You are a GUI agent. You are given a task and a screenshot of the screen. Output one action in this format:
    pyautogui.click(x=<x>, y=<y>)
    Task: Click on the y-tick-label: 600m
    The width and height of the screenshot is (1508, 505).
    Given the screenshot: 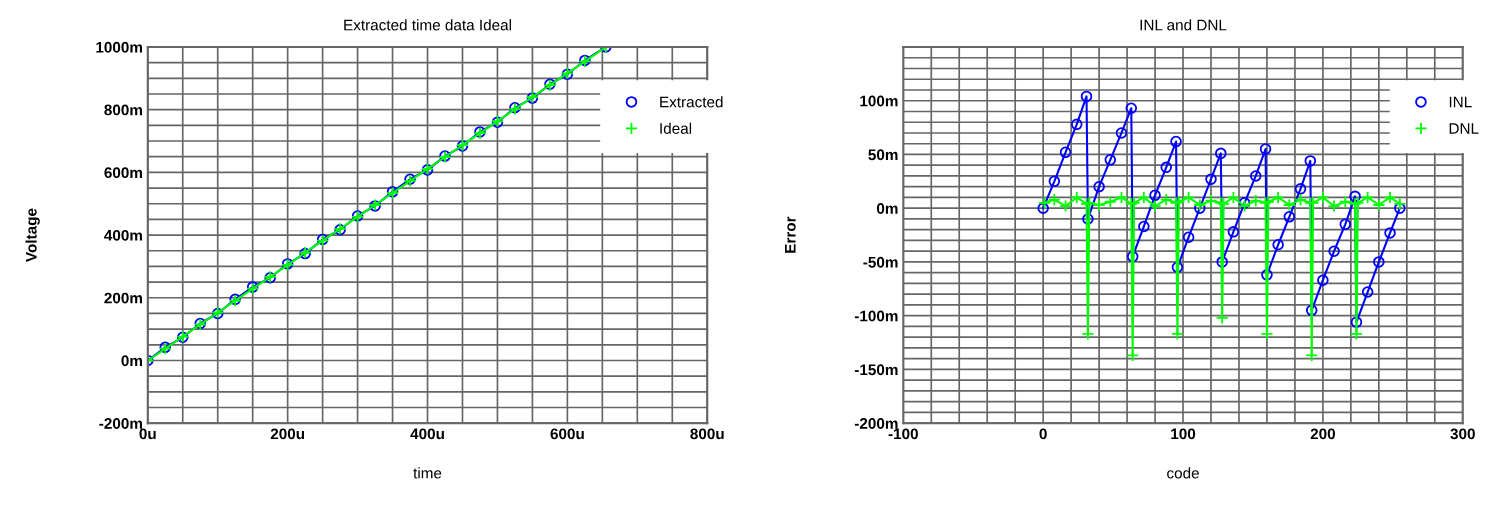 What is the action you would take?
    pyautogui.click(x=123, y=173)
    